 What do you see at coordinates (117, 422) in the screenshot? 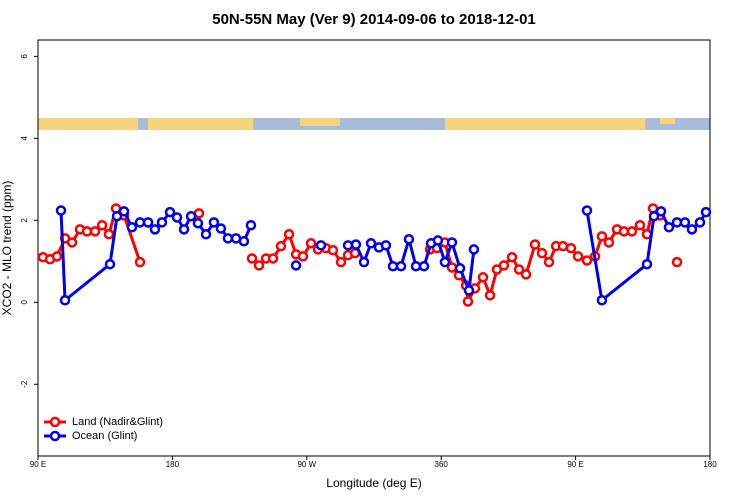
I see `legend-label: Land (Nadir&Glint)` at bounding box center [117, 422].